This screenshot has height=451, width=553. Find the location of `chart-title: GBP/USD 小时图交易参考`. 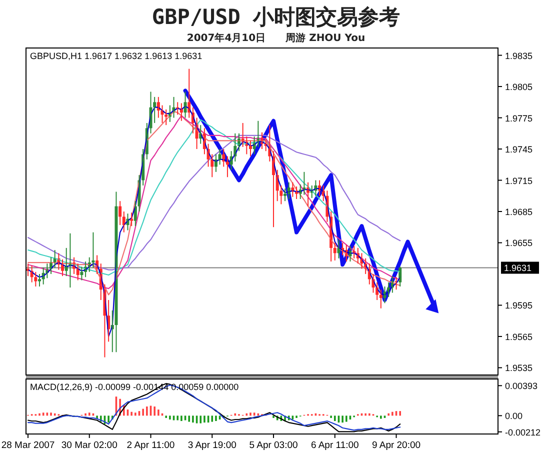

chart-title: GBP/USD 小时图交易参考 is located at coordinates (276, 17).